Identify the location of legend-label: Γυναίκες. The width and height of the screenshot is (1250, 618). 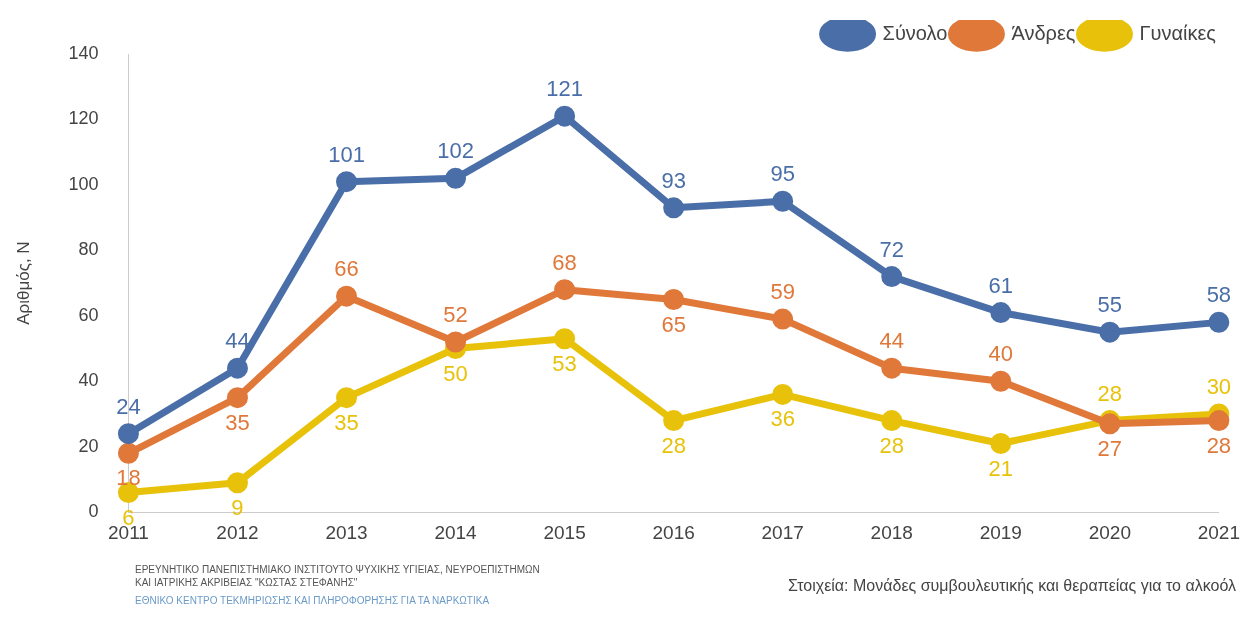
(1178, 32).